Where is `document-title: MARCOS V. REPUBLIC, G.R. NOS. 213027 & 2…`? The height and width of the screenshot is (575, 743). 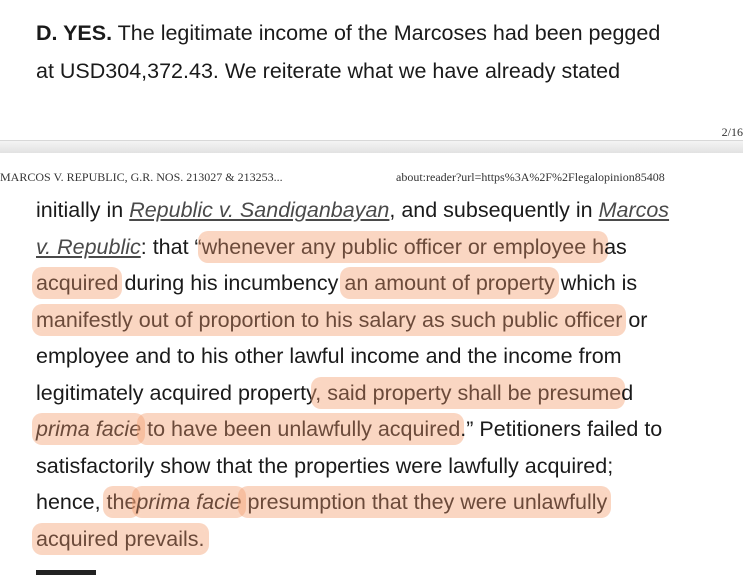 document-title: MARCOS V. REPUBLIC, G.R. NOS. 213027 & 2… is located at coordinates (141, 177).